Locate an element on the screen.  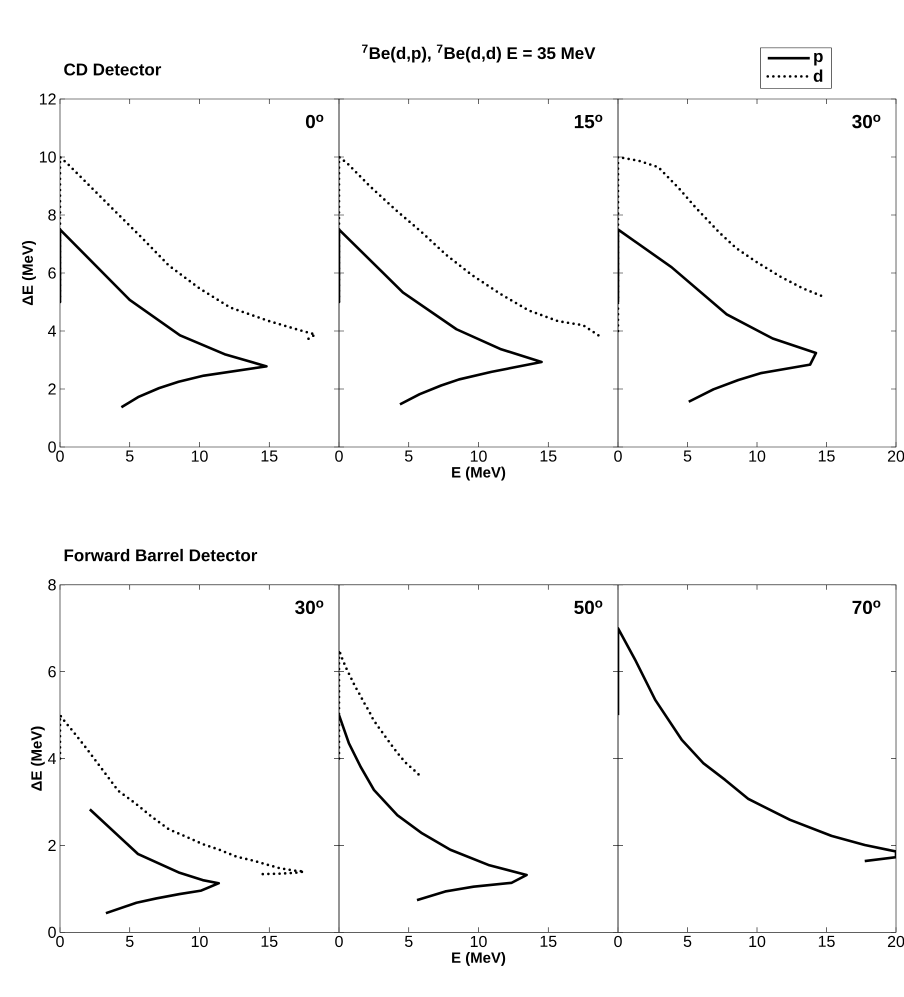
y-tick-label: 12 is located at coordinates (48, 99).